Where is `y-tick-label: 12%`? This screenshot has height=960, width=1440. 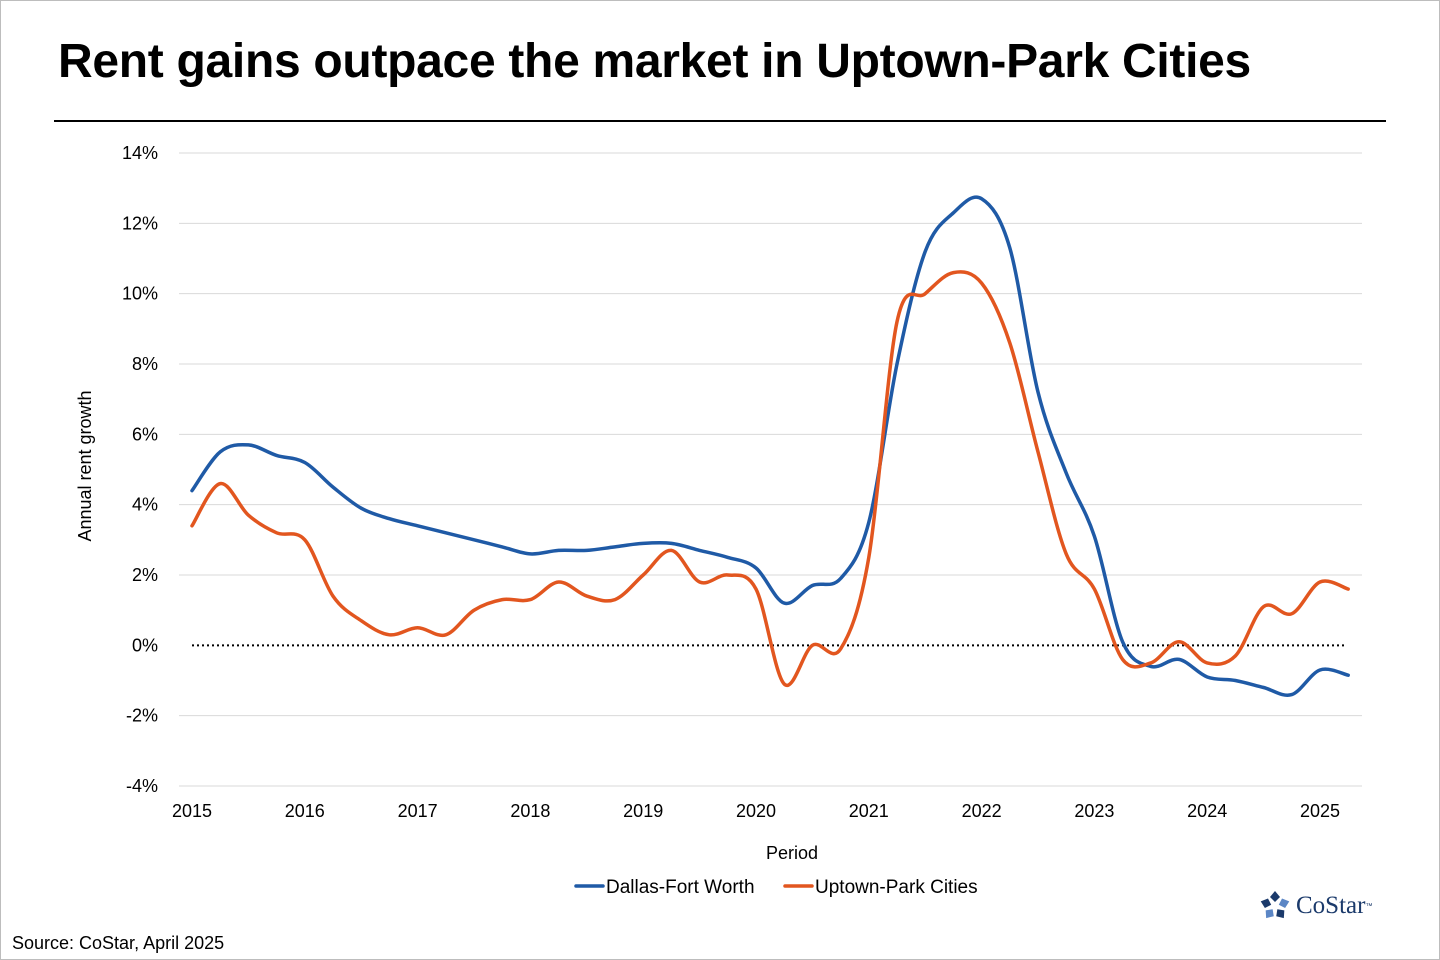
y-tick-label: 12% is located at coordinates (140, 223).